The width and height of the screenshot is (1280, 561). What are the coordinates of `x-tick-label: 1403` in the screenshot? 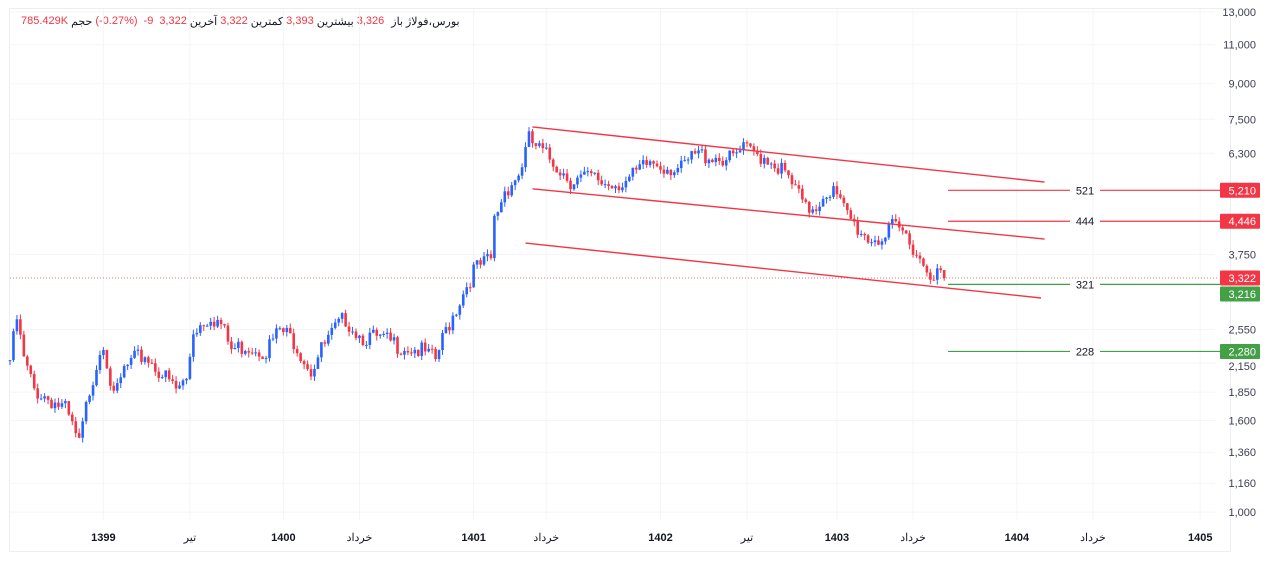 It's located at (837, 538).